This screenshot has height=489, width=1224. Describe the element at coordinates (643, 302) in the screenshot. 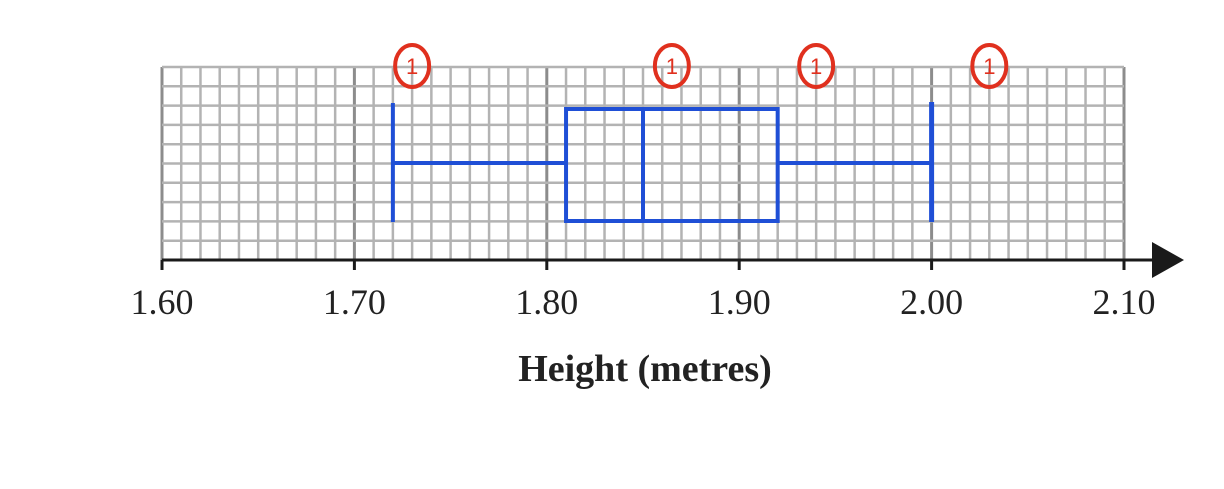

I see `x-tick-labels: 1.60 1.70 1.80 1.90 2.00 2.10` at that location.